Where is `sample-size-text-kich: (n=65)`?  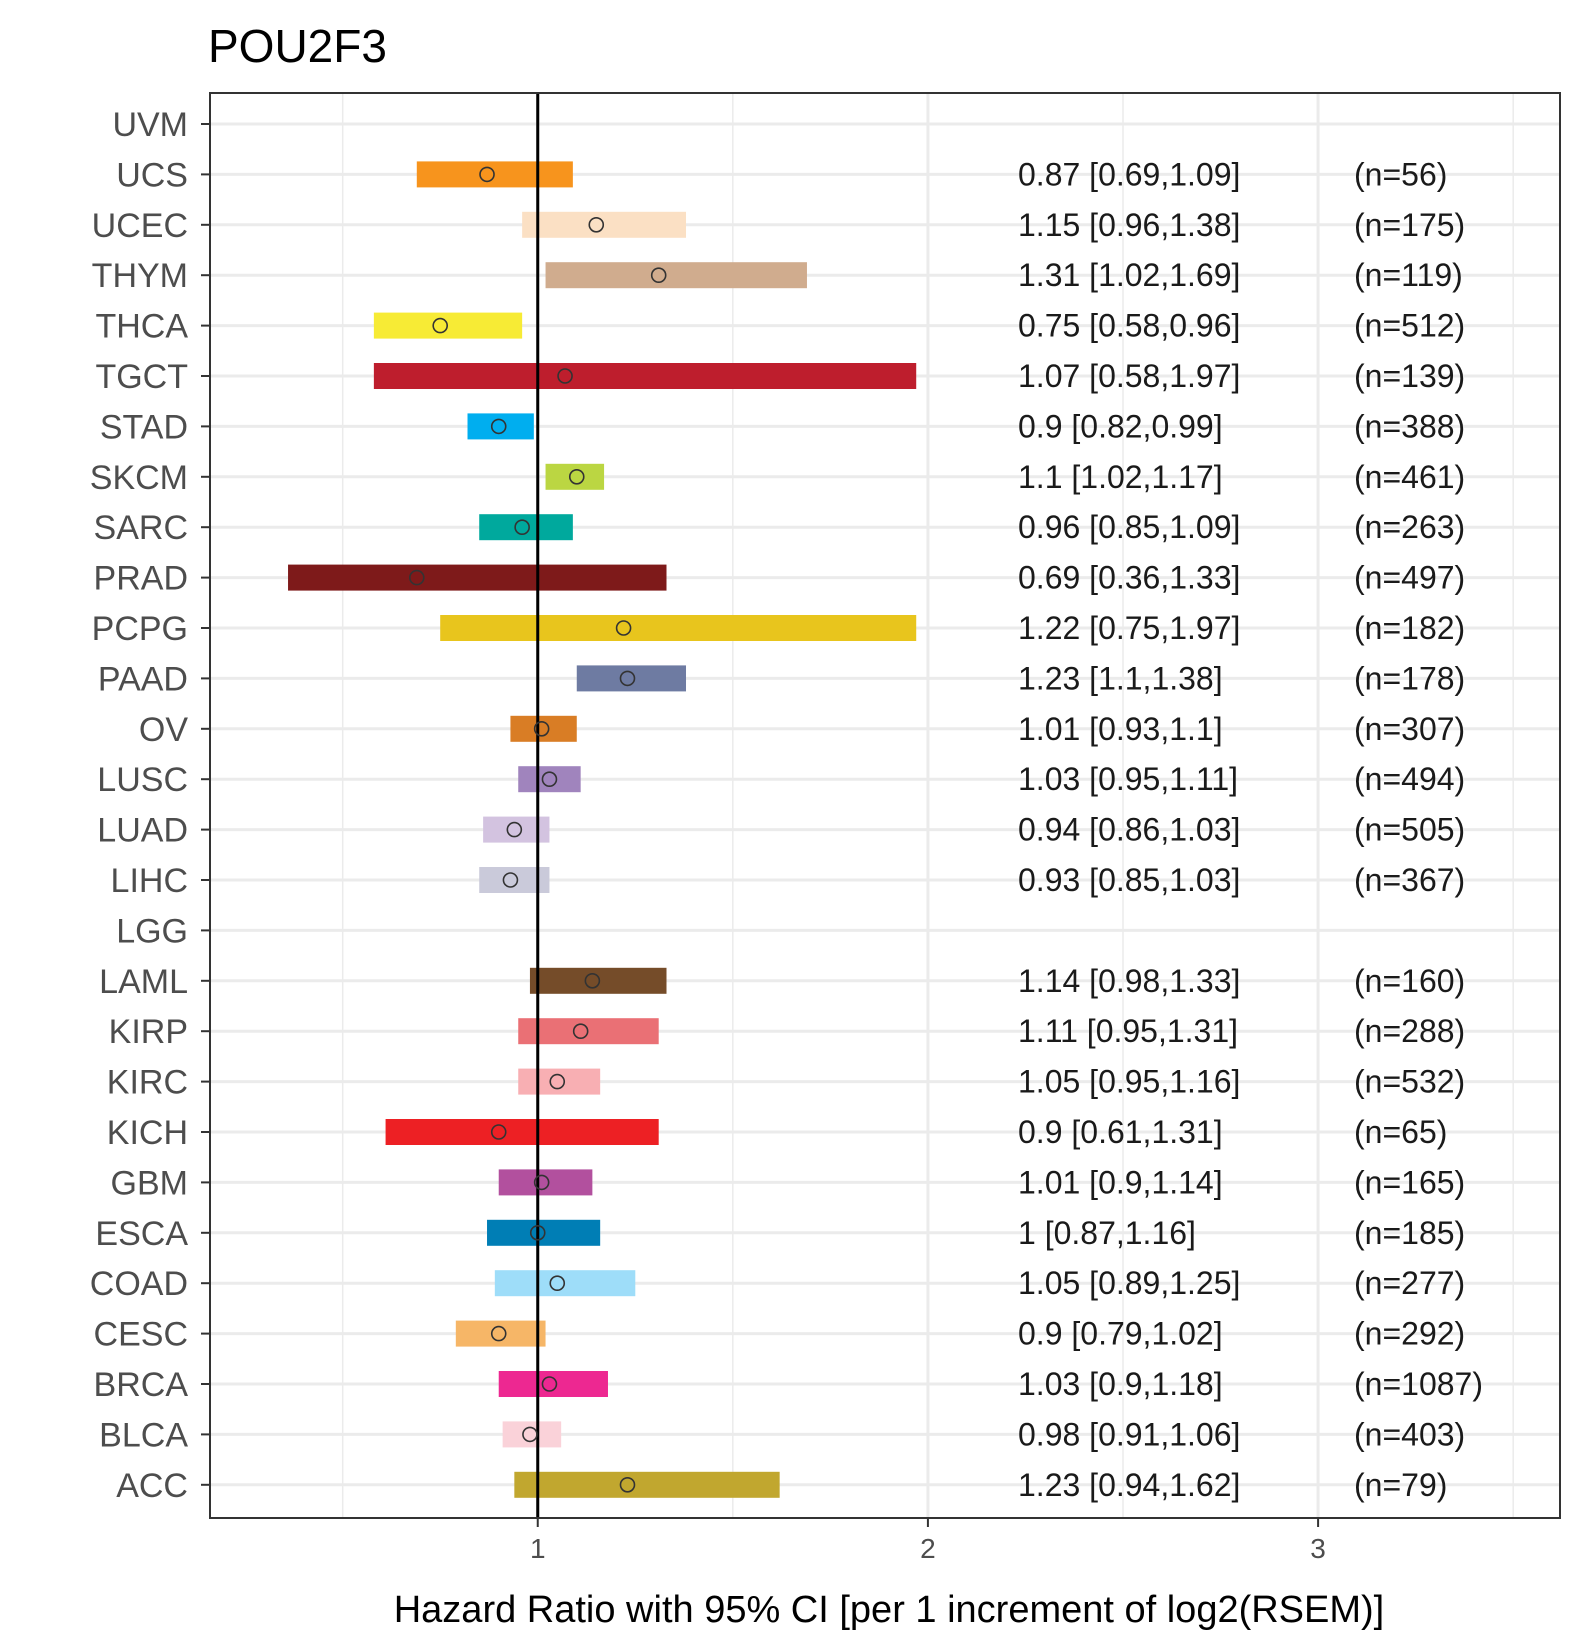
sample-size-text-kich: (n=65) is located at coordinates (1400, 1132).